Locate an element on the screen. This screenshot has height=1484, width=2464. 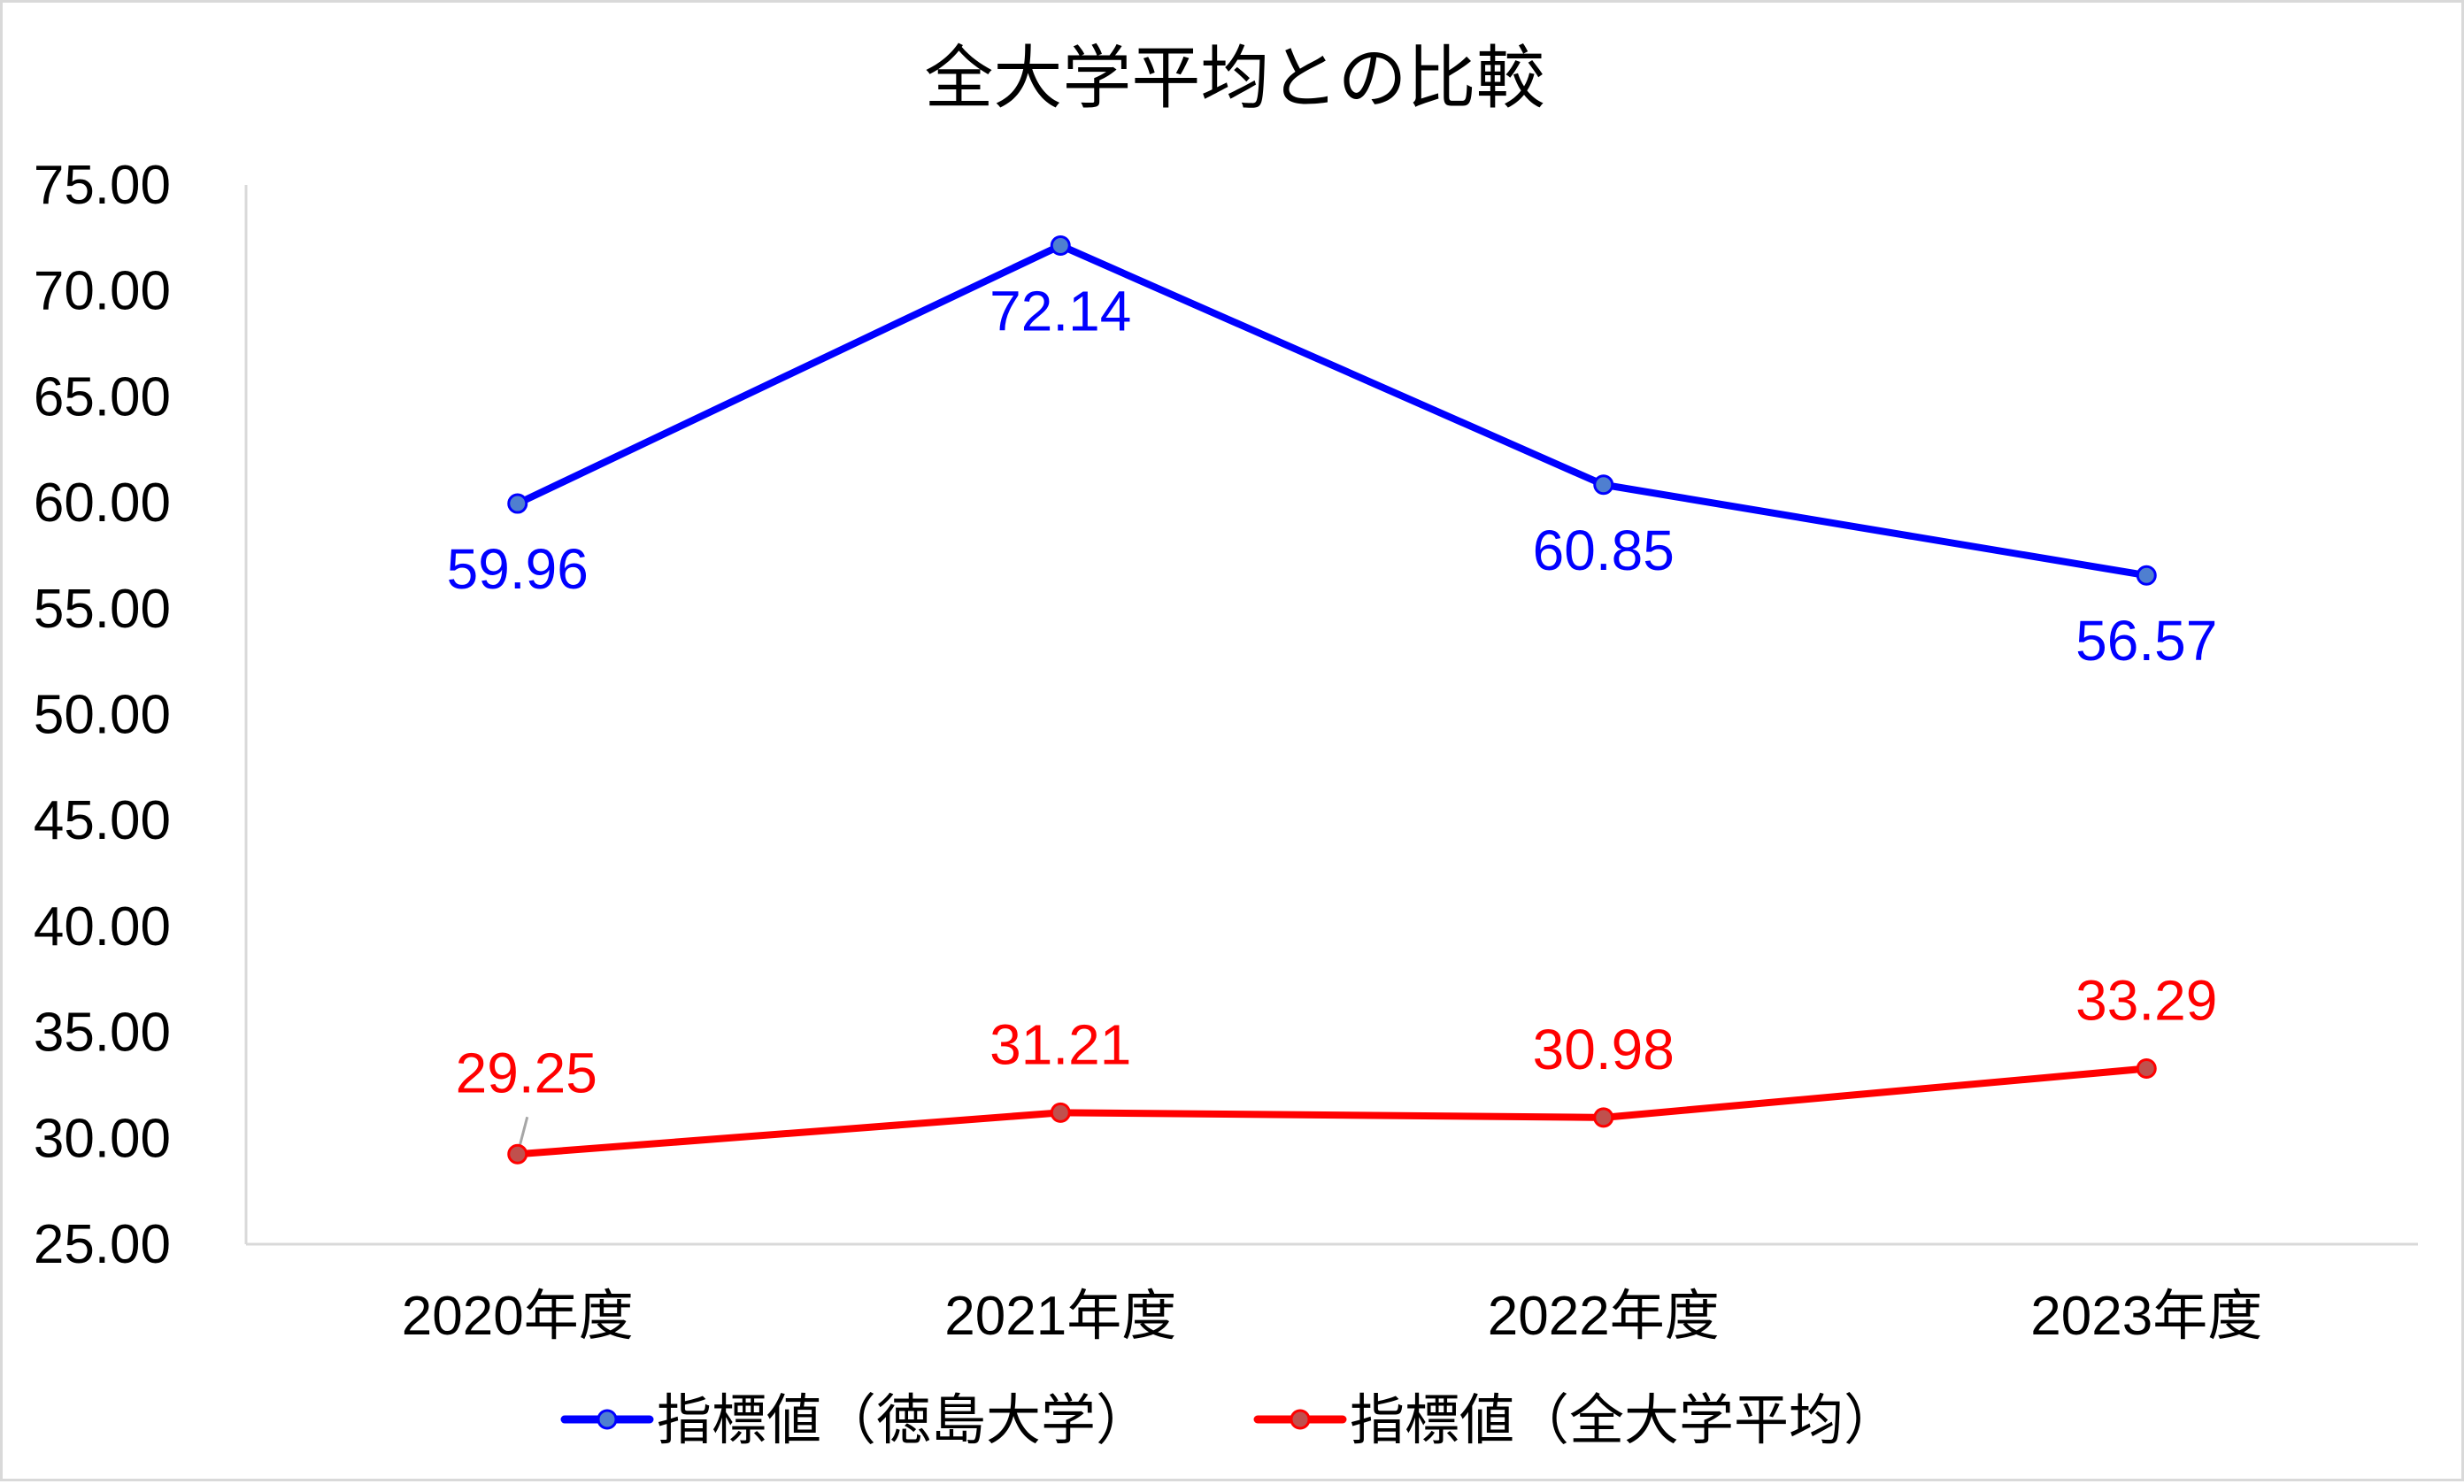
data-label: 59.96 is located at coordinates (518, 569).